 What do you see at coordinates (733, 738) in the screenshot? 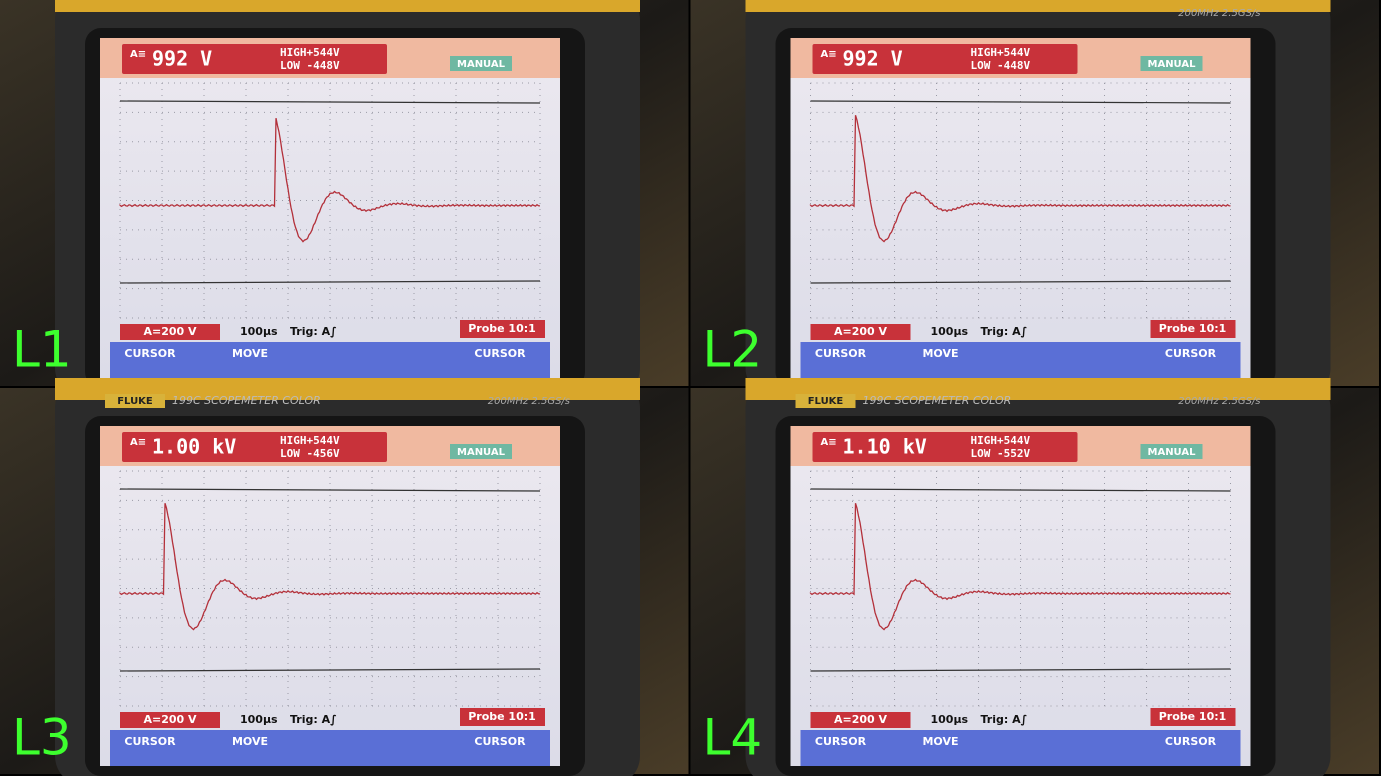
I see `panel-label: L4` at bounding box center [733, 738].